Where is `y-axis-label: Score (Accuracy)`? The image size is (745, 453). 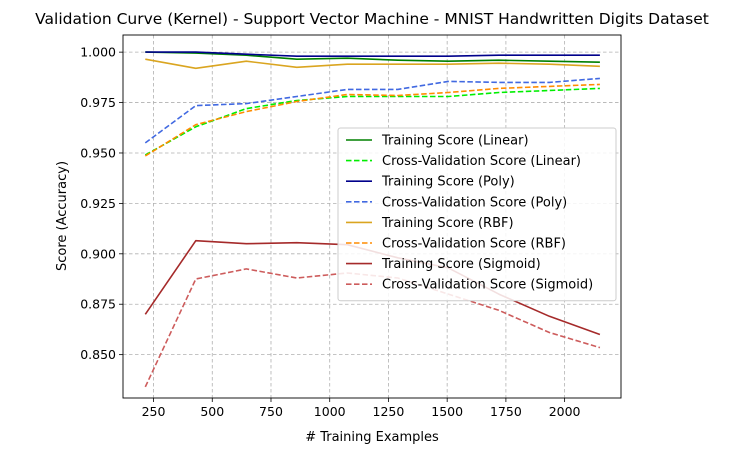 y-axis-label: Score (Accuracy) is located at coordinates (62, 216).